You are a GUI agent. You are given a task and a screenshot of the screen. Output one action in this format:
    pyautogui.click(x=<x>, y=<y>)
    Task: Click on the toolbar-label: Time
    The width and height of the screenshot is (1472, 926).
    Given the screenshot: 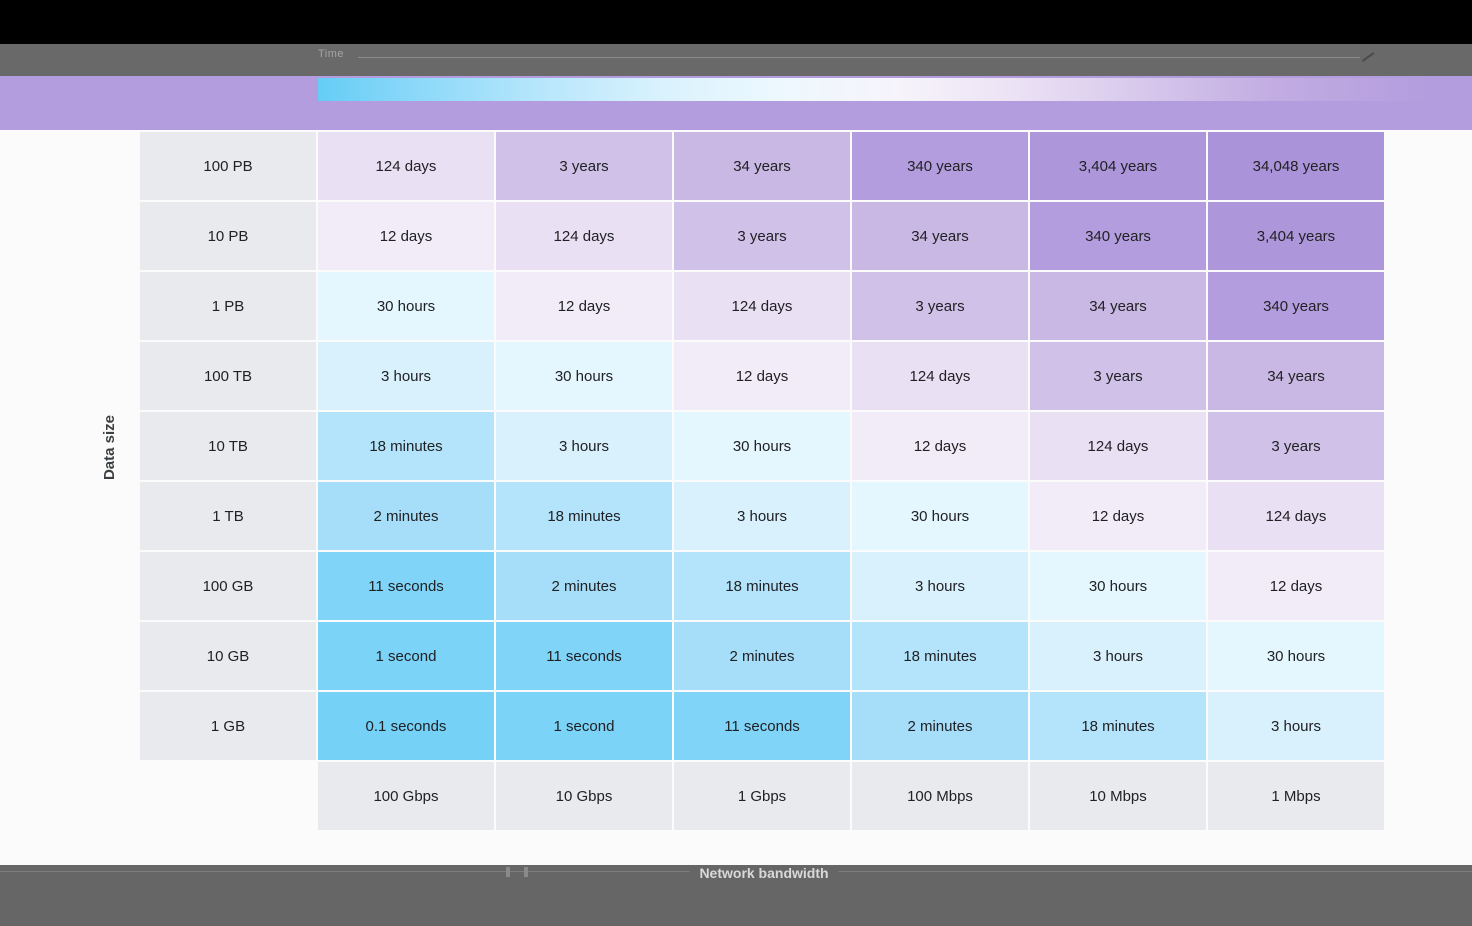 What is the action you would take?
    pyautogui.click(x=331, y=54)
    